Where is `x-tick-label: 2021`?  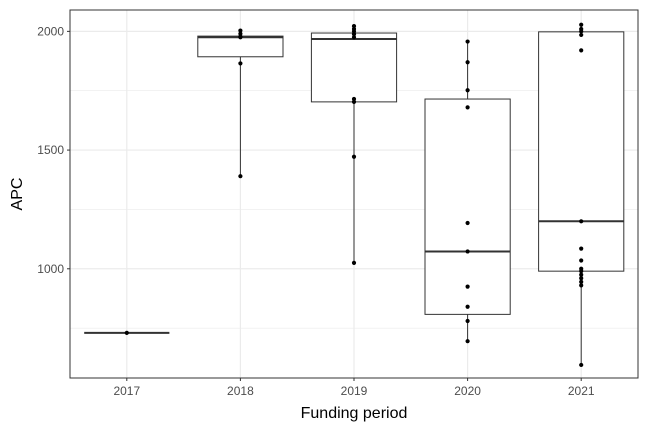
x-tick-label: 2021 is located at coordinates (581, 391).